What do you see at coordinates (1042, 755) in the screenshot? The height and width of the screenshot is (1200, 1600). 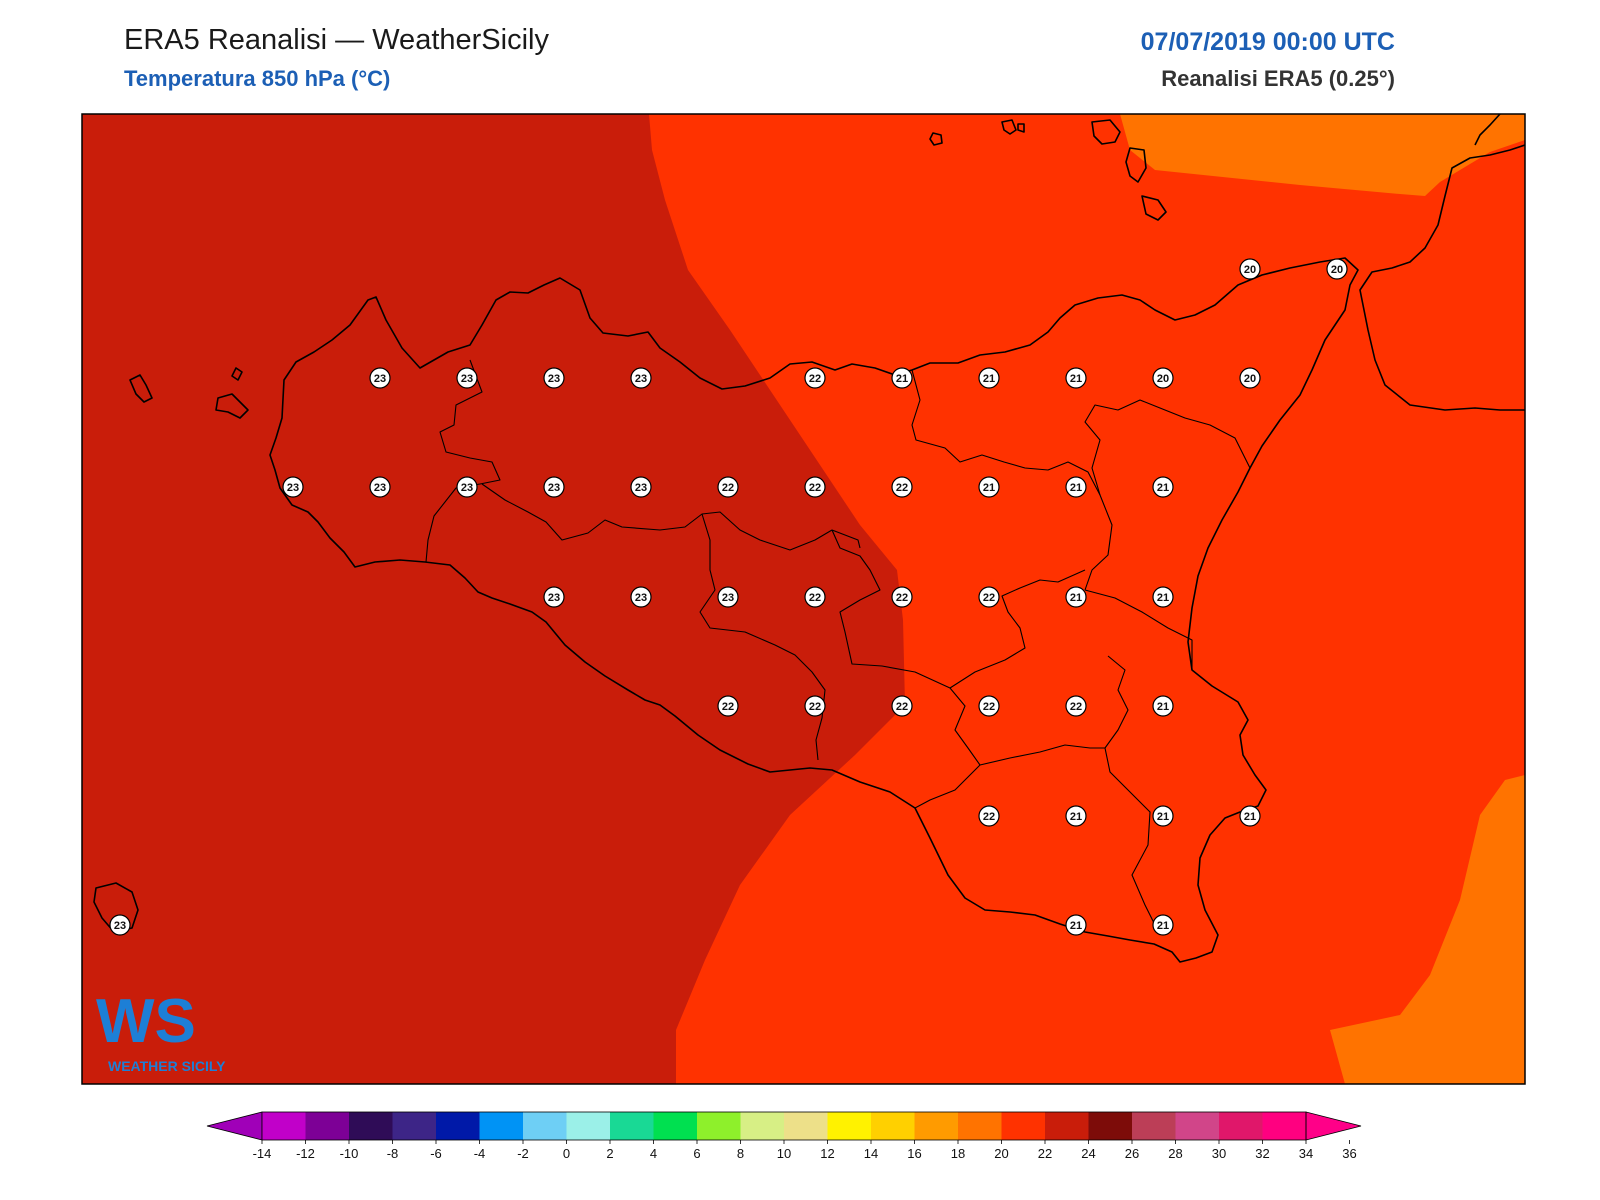 I see `border-ragusa-east` at bounding box center [1042, 755].